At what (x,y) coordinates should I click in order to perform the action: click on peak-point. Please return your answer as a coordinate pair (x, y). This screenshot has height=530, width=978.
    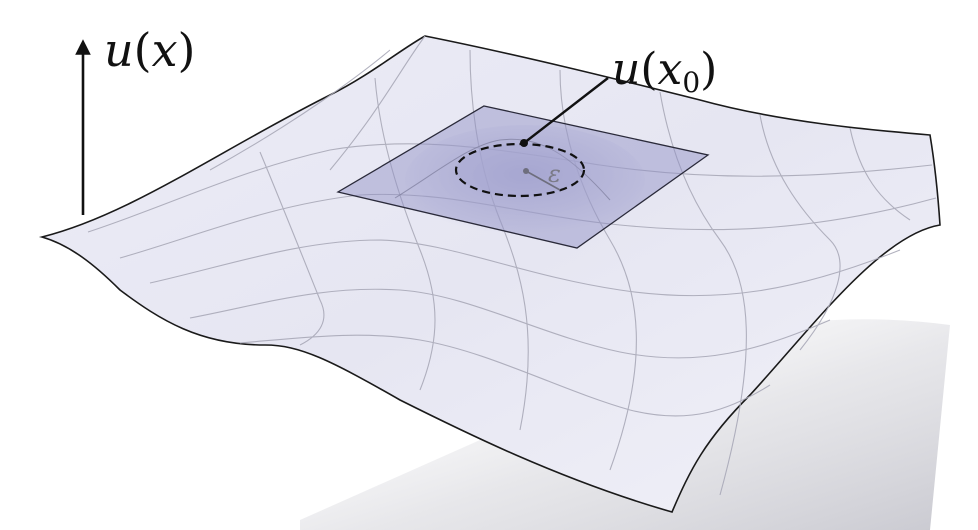
    Looking at the image, I should click on (524, 143).